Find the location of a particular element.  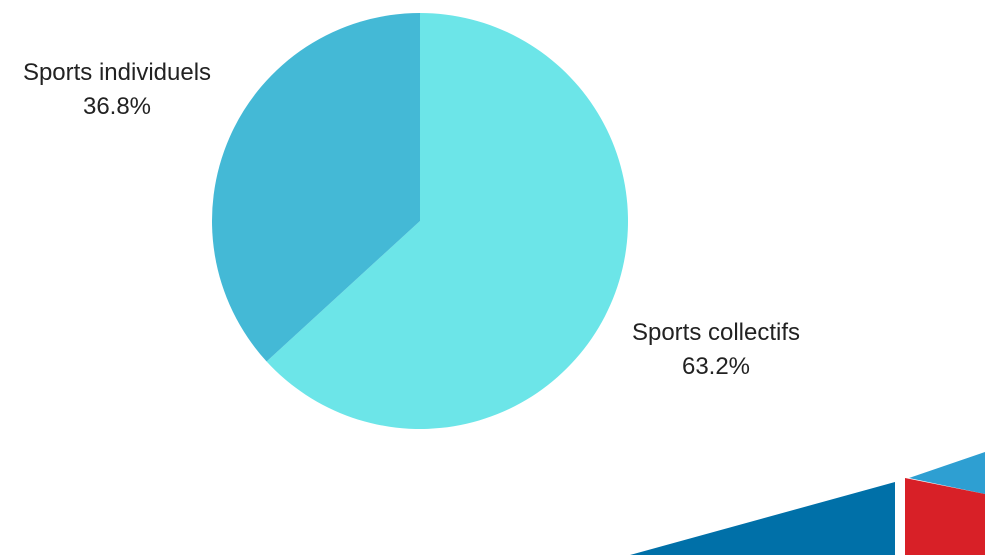

pie-slice-sports-individuels is located at coordinates (316, 187).